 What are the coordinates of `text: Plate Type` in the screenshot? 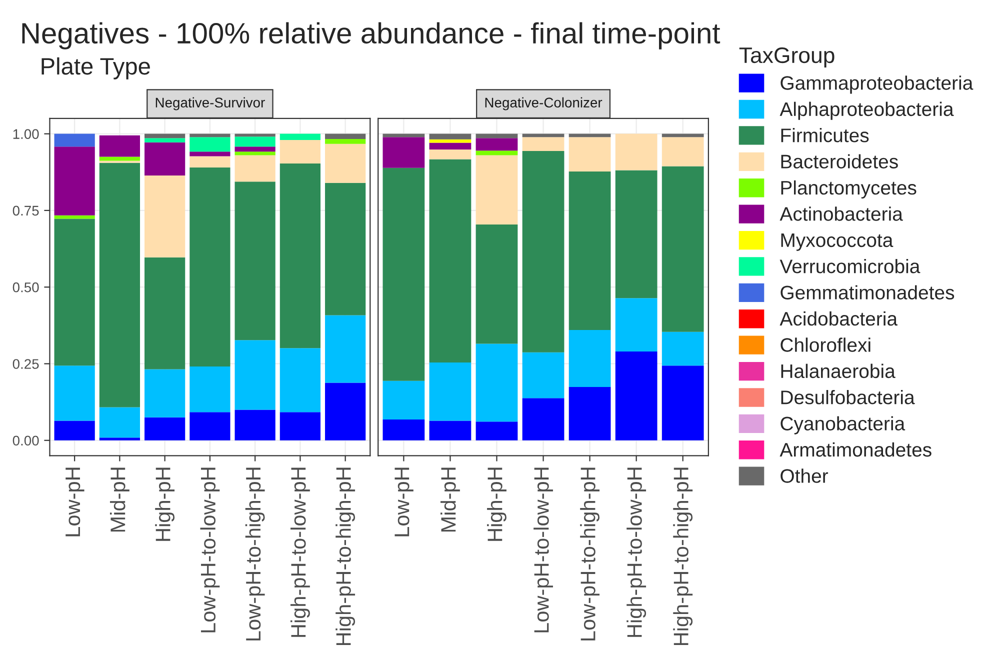 It's located at (96, 68).